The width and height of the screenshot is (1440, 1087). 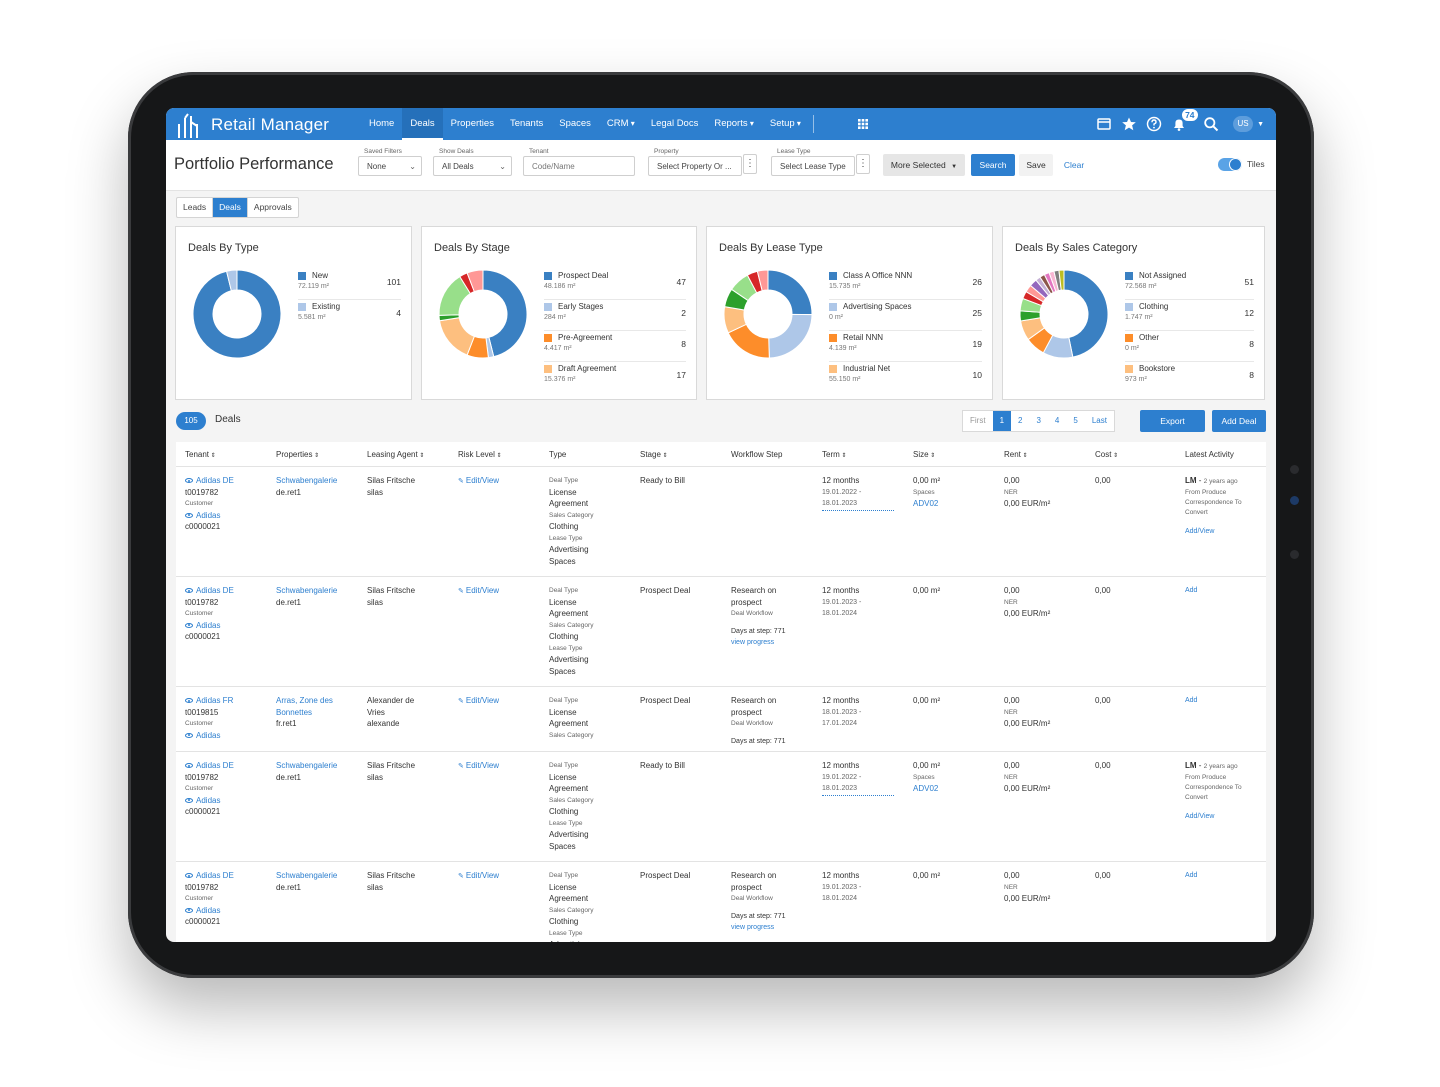 What do you see at coordinates (1074, 165) in the screenshot?
I see `clear-button: Clear` at bounding box center [1074, 165].